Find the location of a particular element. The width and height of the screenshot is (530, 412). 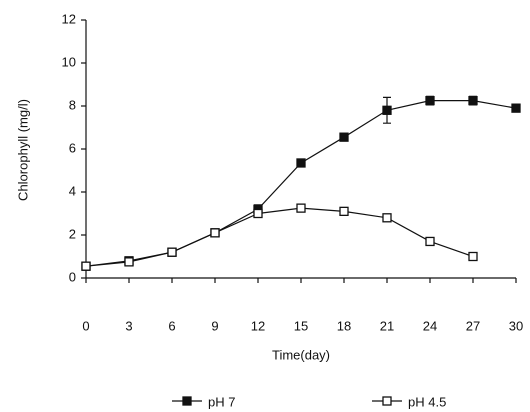

x-tick-label: 15 is located at coordinates (301, 325).